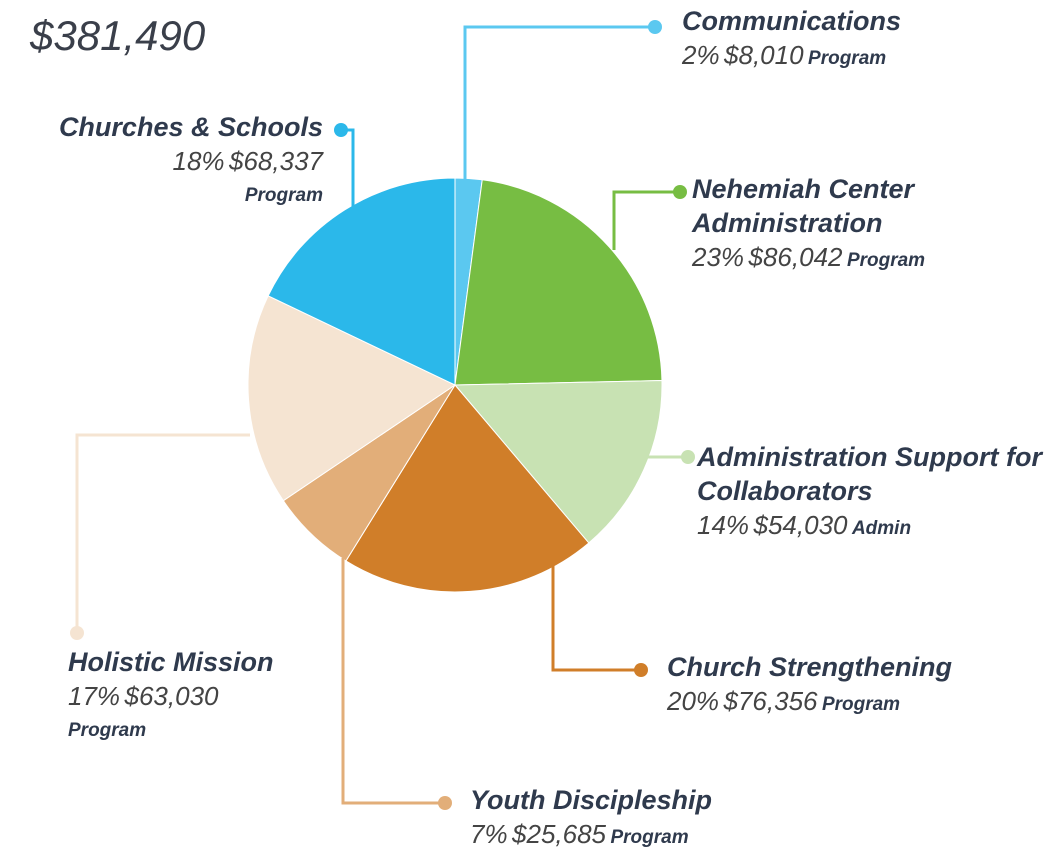  I want to click on percent-label: 2%, so click(701, 55).